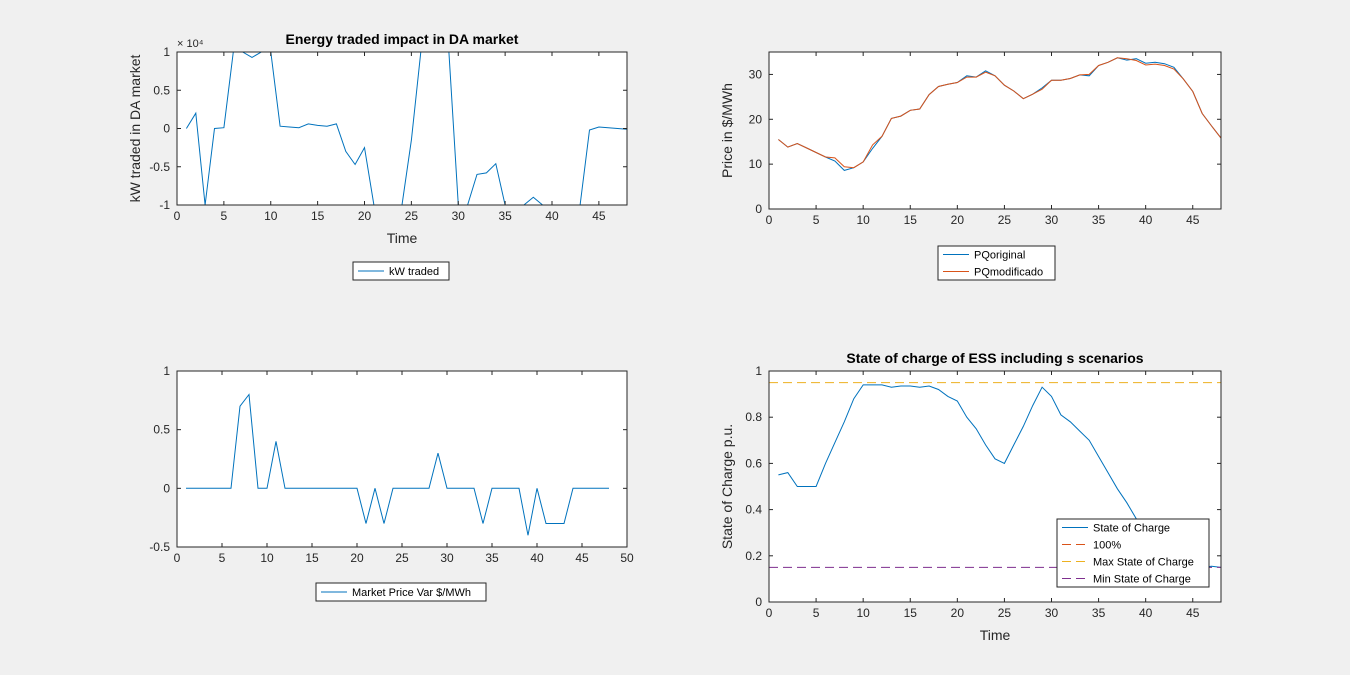  I want to click on legend-label: 100%, so click(1107, 546).